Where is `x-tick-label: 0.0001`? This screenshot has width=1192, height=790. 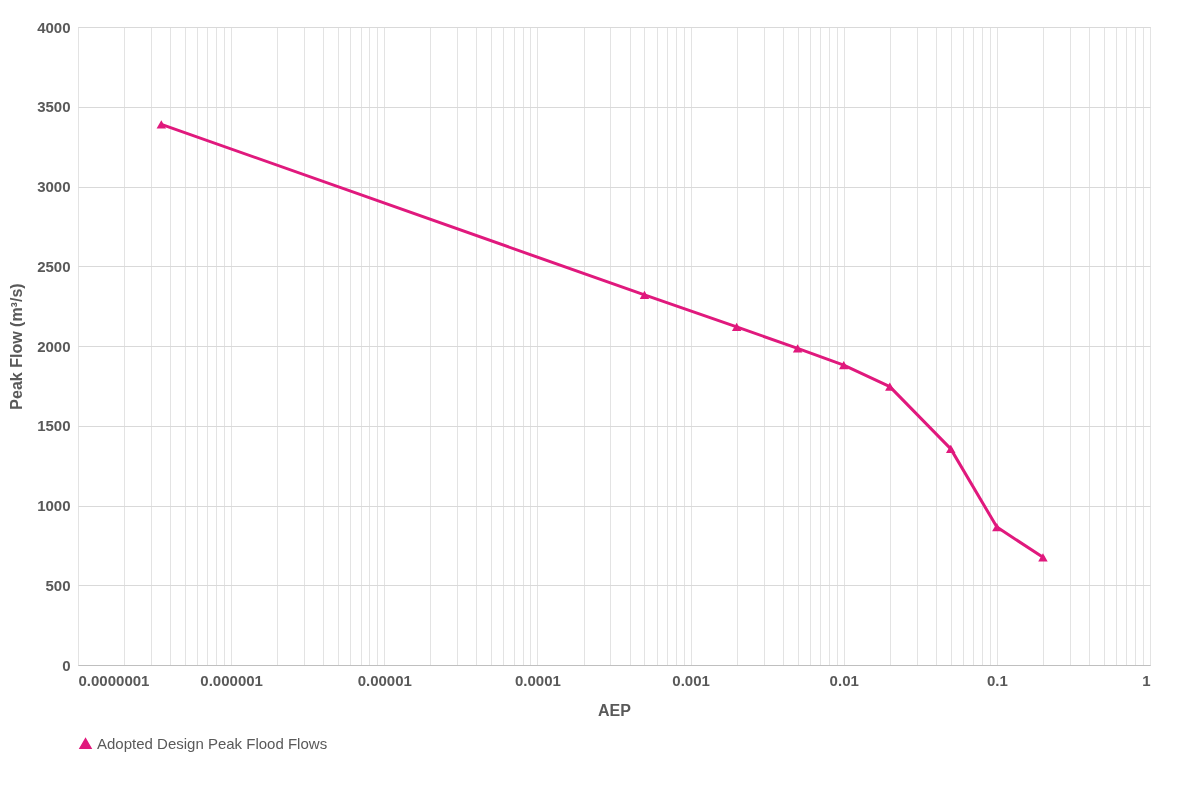 x-tick-label: 0.0001 is located at coordinates (537, 680).